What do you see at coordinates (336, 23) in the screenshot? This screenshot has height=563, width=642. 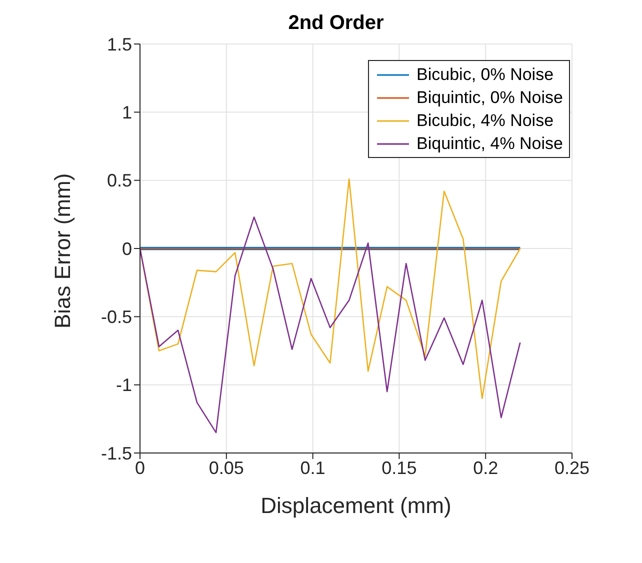 I see `chart-title: 2nd Order` at bounding box center [336, 23].